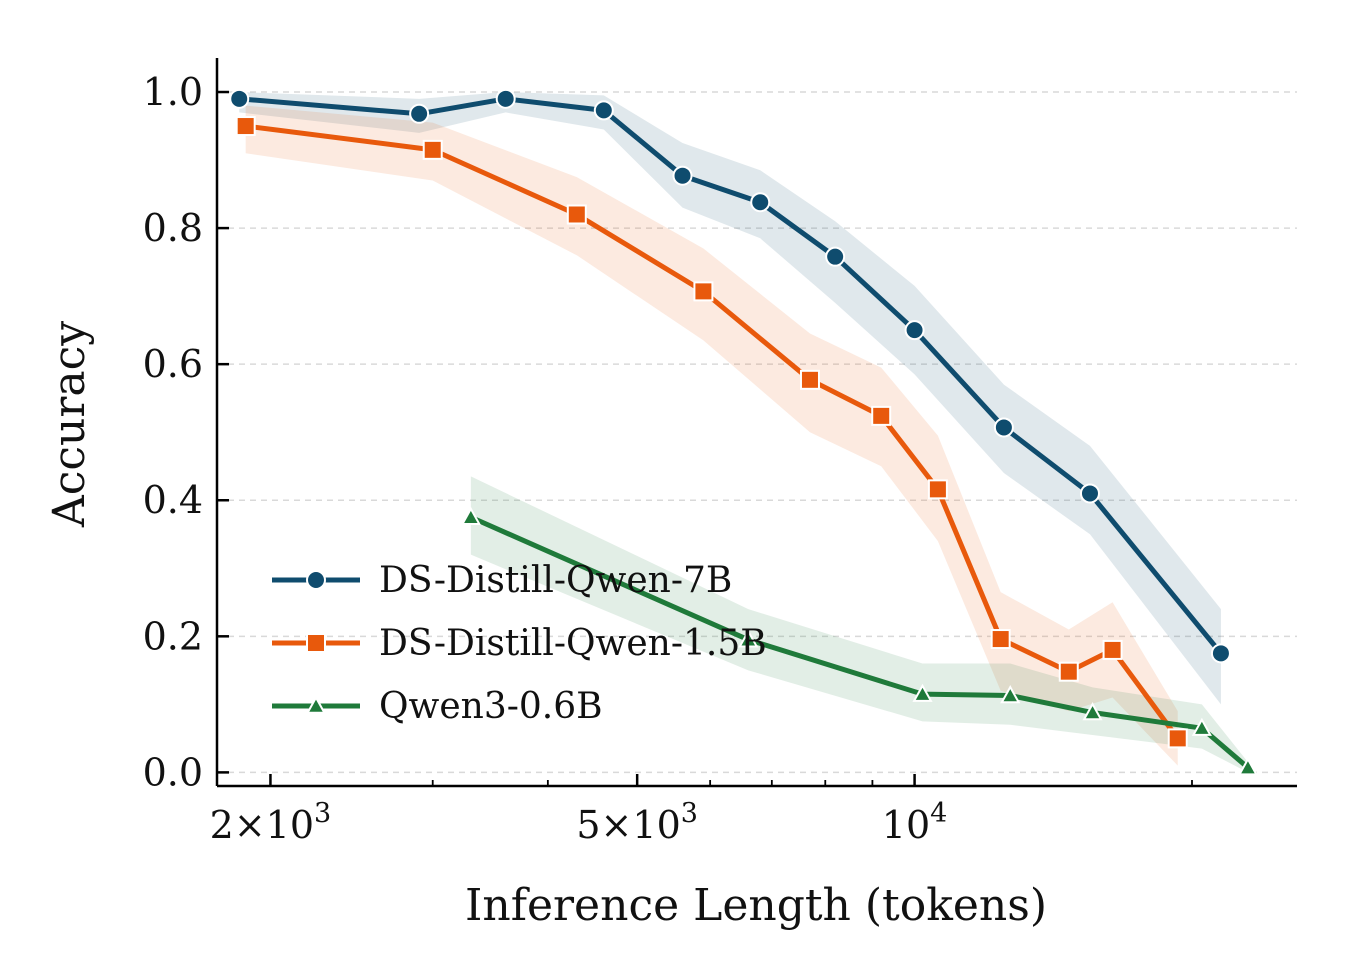  I want to click on y-tick-label: 0.0, so click(173, 772).